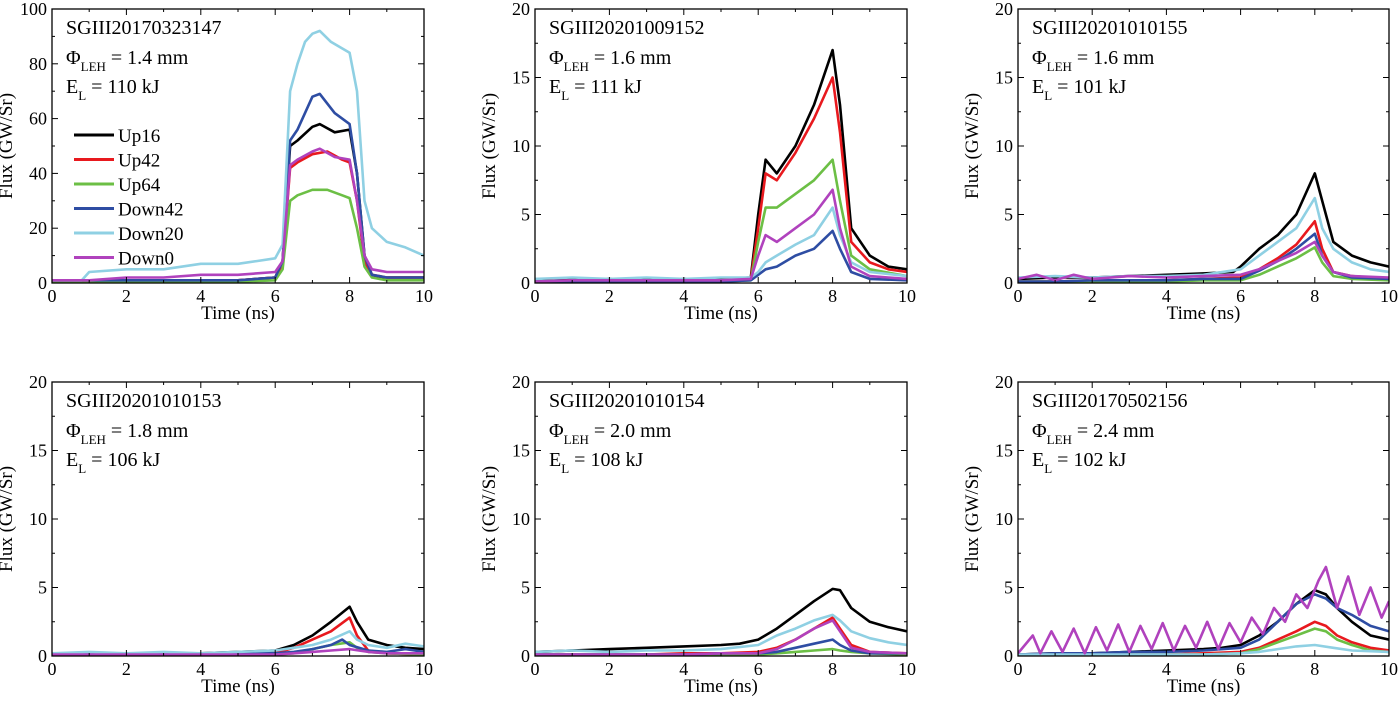 Image resolution: width=1400 pixels, height=705 pixels. I want to click on energy-value: = 101 kJ, so click(1089, 87).